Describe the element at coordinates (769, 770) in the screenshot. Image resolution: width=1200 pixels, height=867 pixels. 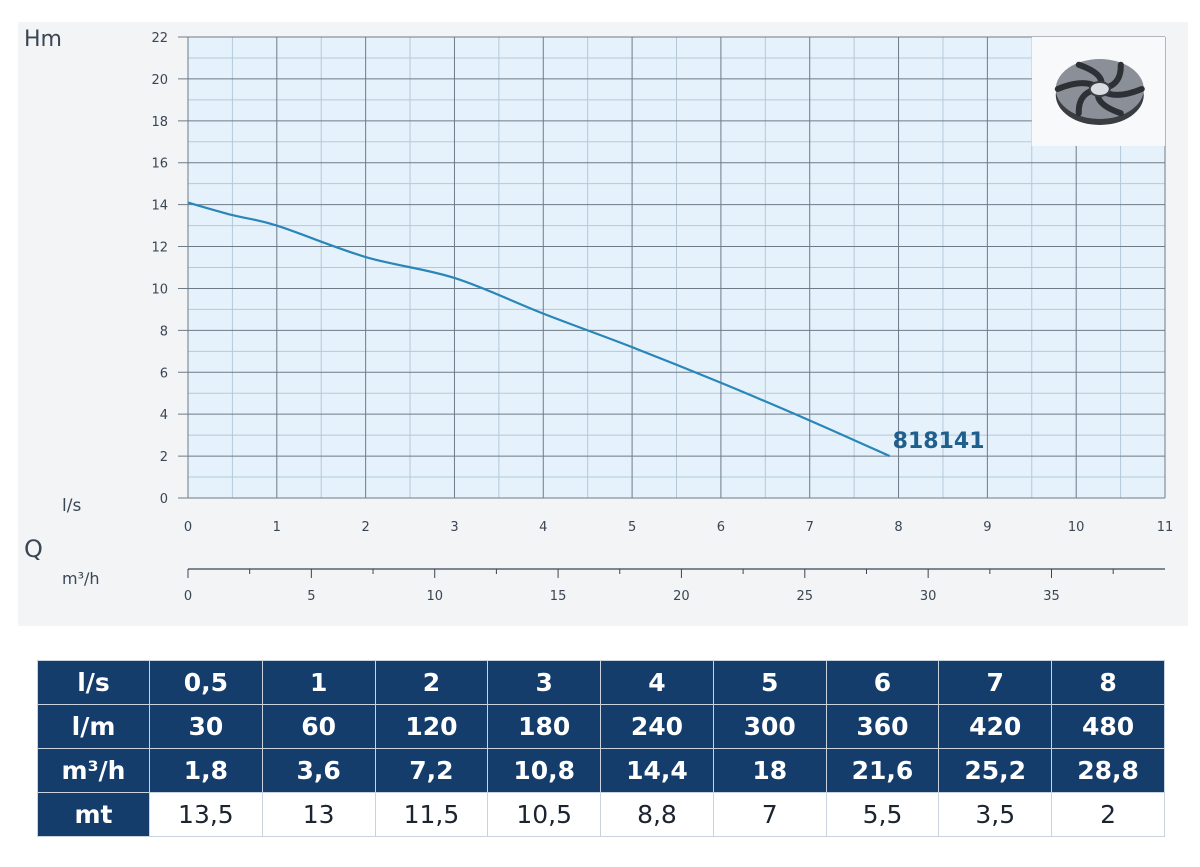
I see `table-cell: 18` at that location.